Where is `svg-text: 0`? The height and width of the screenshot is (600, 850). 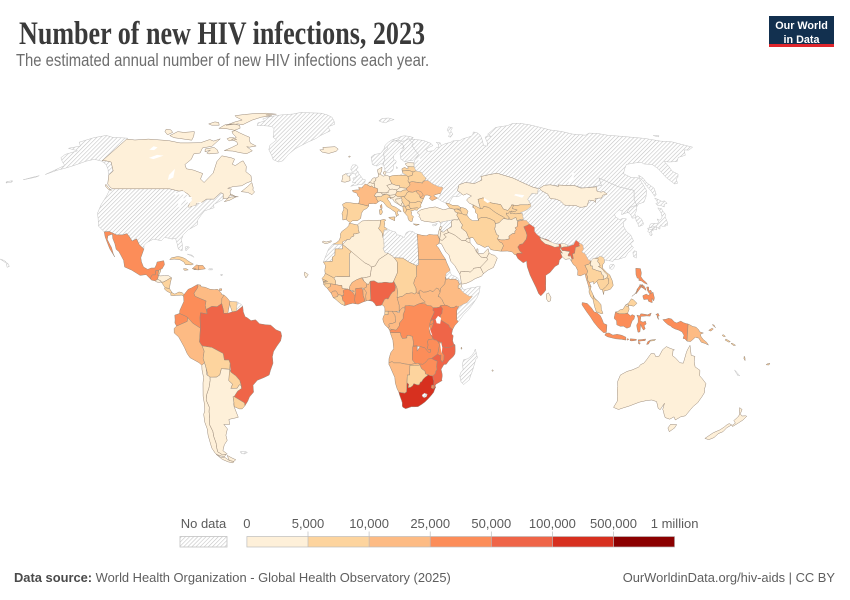
svg-text: 0 is located at coordinates (246, 523).